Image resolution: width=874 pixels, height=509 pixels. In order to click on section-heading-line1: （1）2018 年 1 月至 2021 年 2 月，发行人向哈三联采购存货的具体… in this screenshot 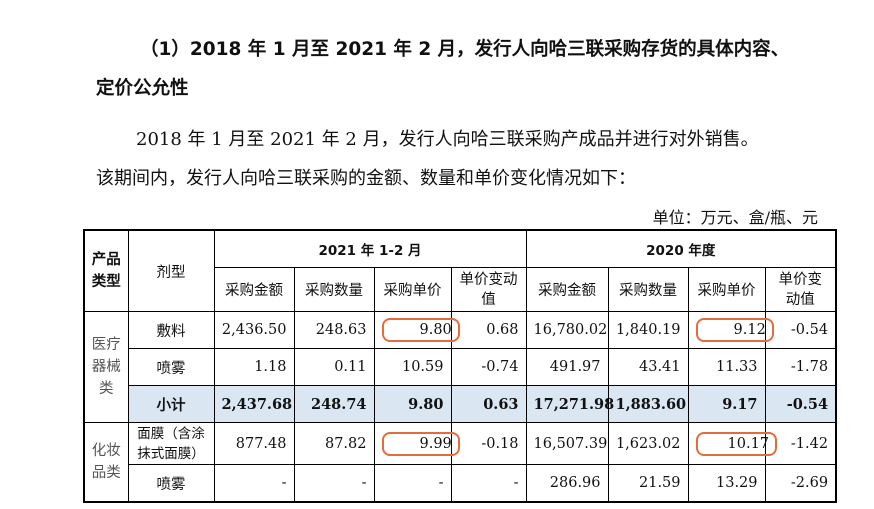, I will do `click(465, 49)`.